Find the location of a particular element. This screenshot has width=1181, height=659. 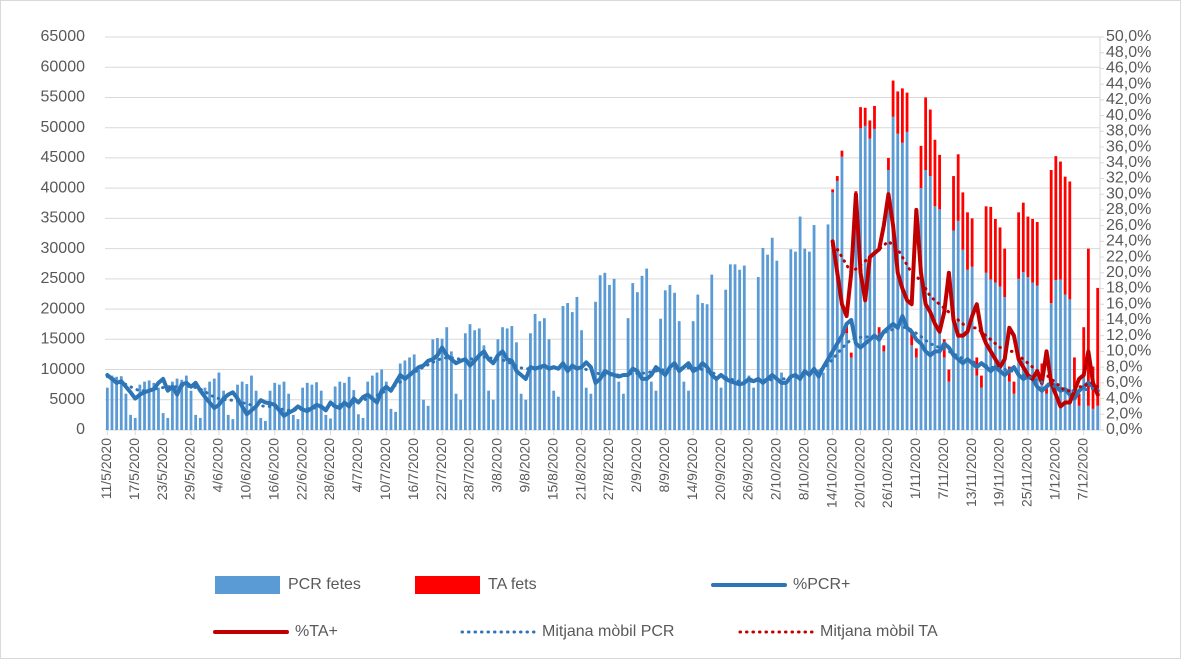

x-tick-label: 27/8/2020 is located at coordinates (608, 469).